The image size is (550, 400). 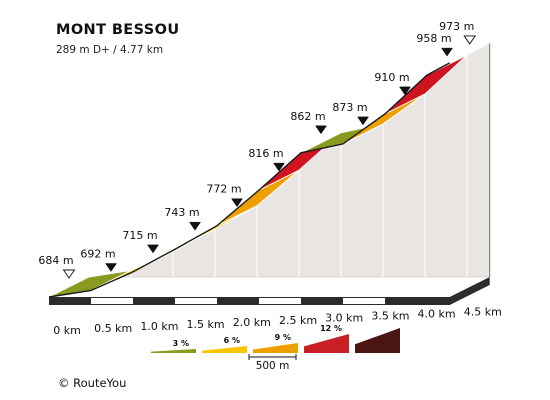 What do you see at coordinates (283, 337) in the screenshot?
I see `legend-label: 9 %` at bounding box center [283, 337].